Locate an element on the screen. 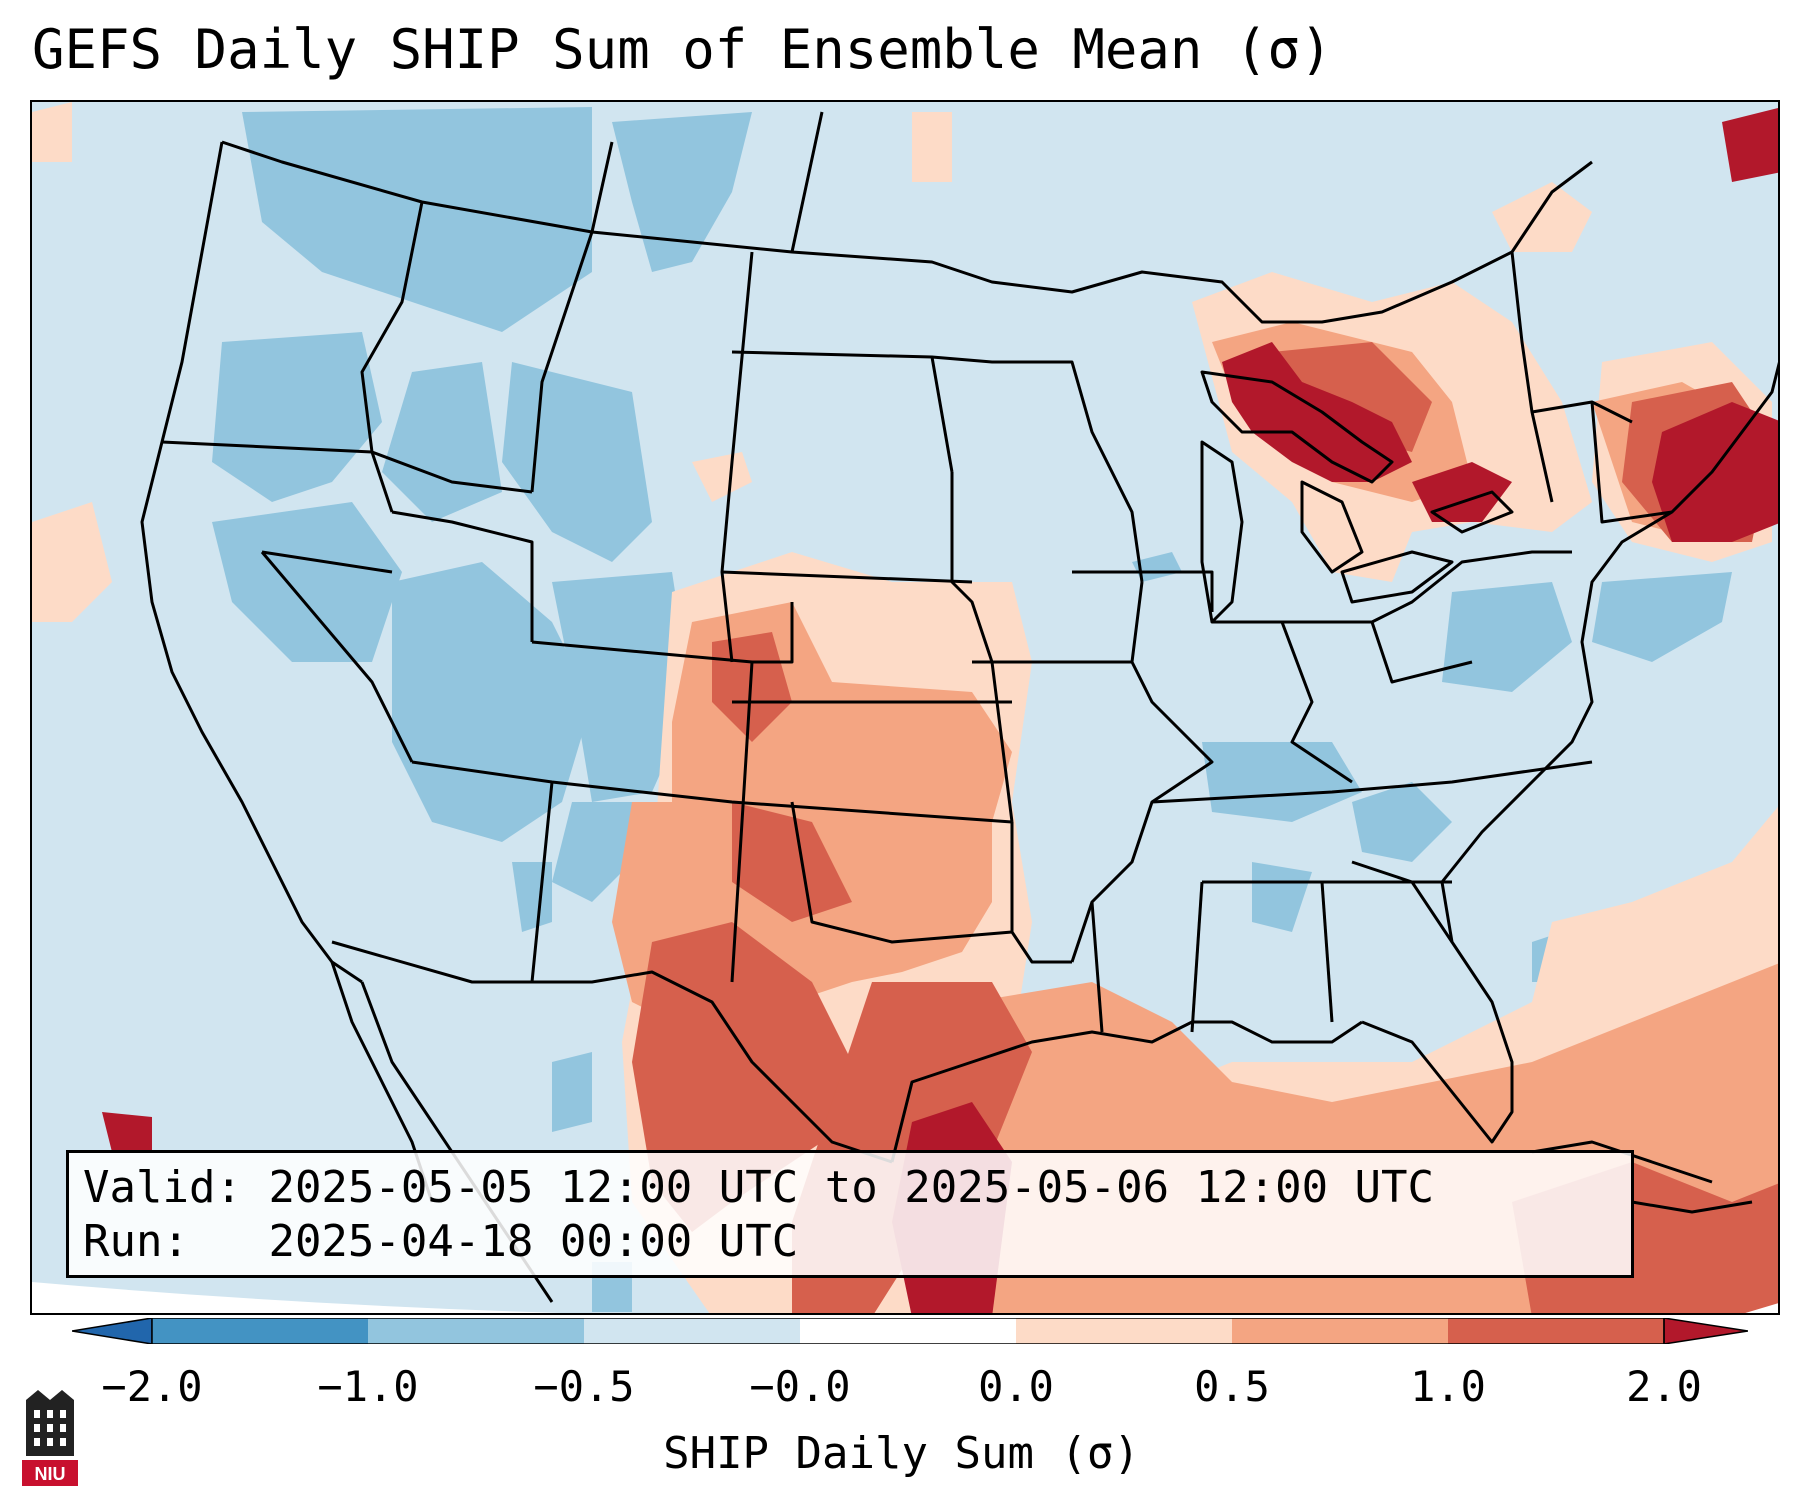  colorbar is located at coordinates (910, 1331).